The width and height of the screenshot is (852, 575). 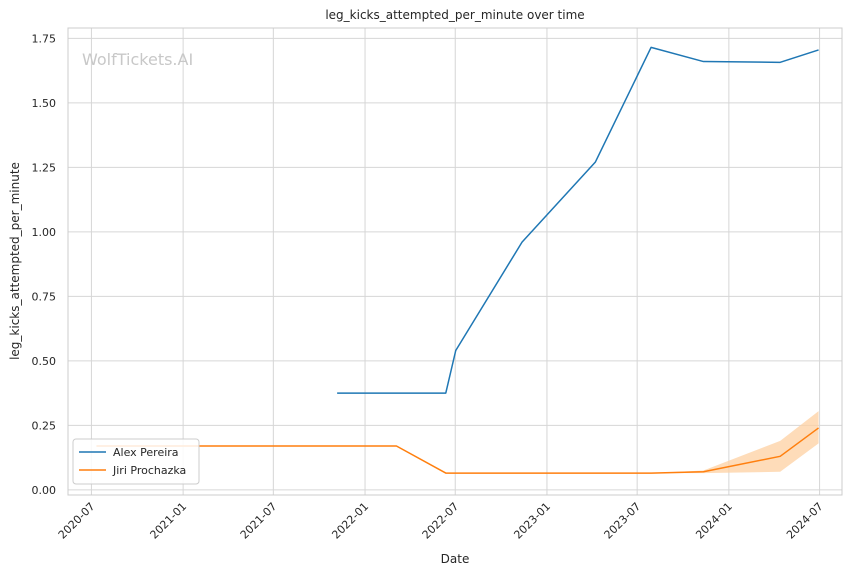 I want to click on legend: Alex Pereira Jiri Prochazka, so click(x=136, y=461).